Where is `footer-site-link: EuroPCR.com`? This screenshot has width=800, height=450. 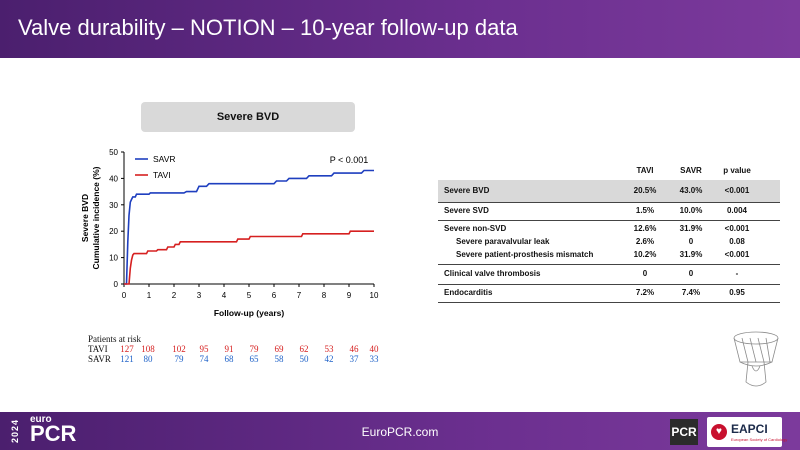 footer-site-link: EuroPCR.com is located at coordinates (400, 432).